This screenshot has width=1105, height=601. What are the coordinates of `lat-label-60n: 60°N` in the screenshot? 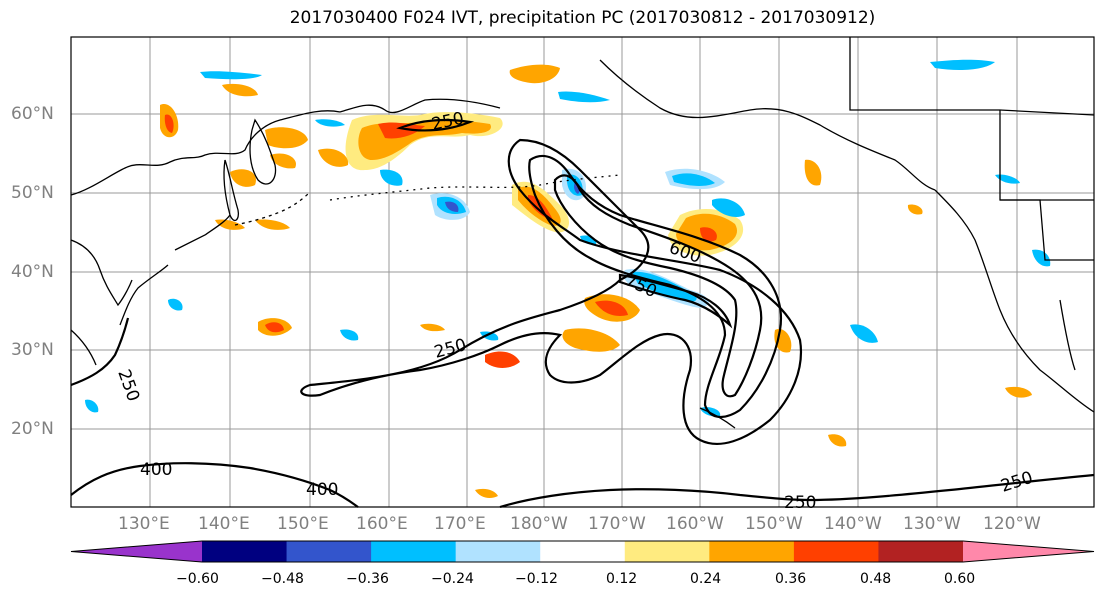 It's located at (32, 114).